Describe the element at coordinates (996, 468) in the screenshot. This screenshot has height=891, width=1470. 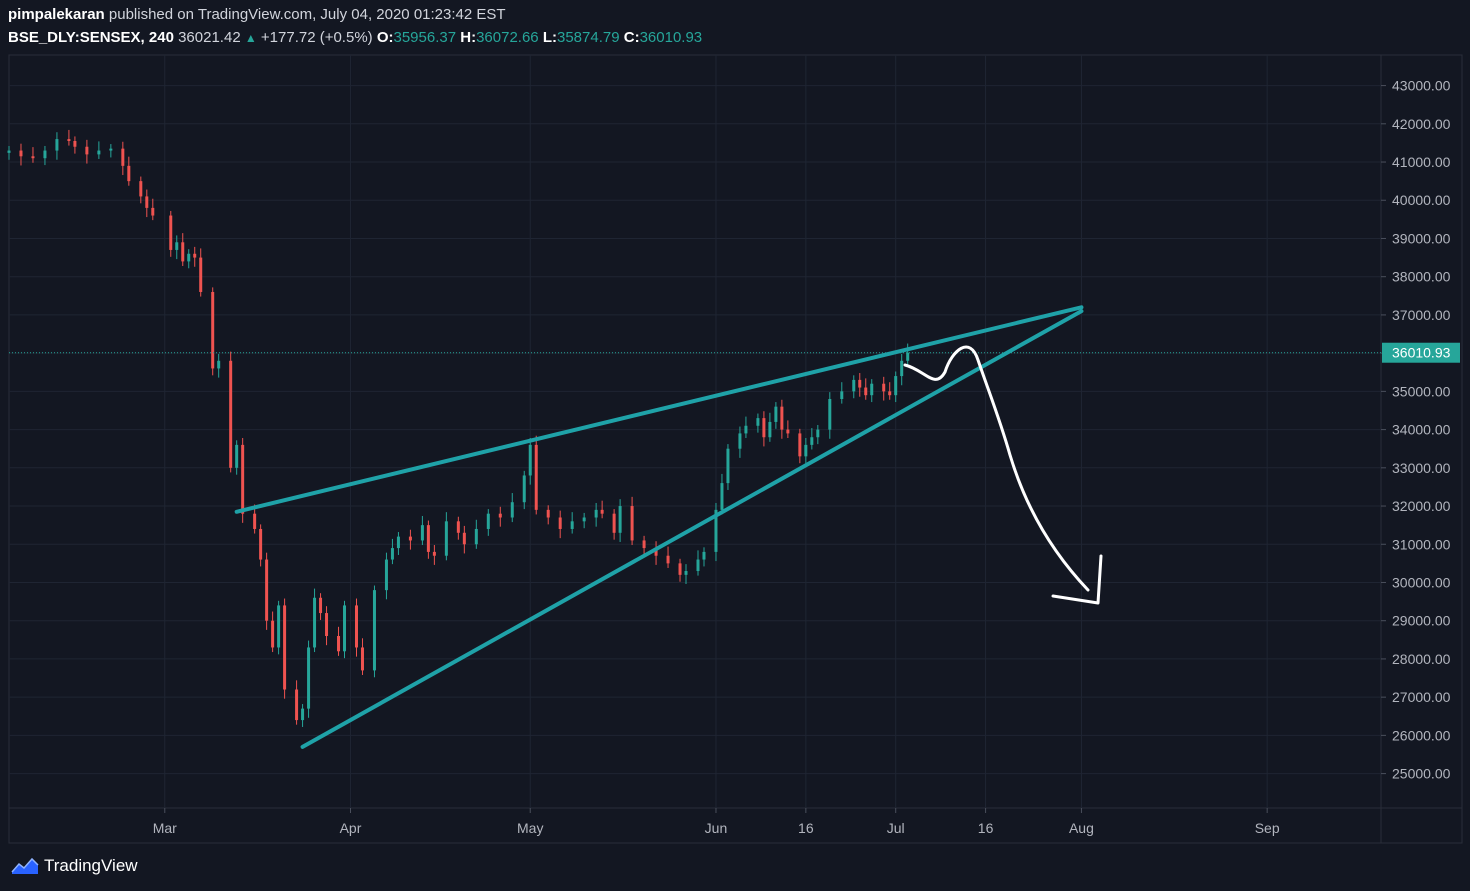
I see `hand-drawn-arrow` at that location.